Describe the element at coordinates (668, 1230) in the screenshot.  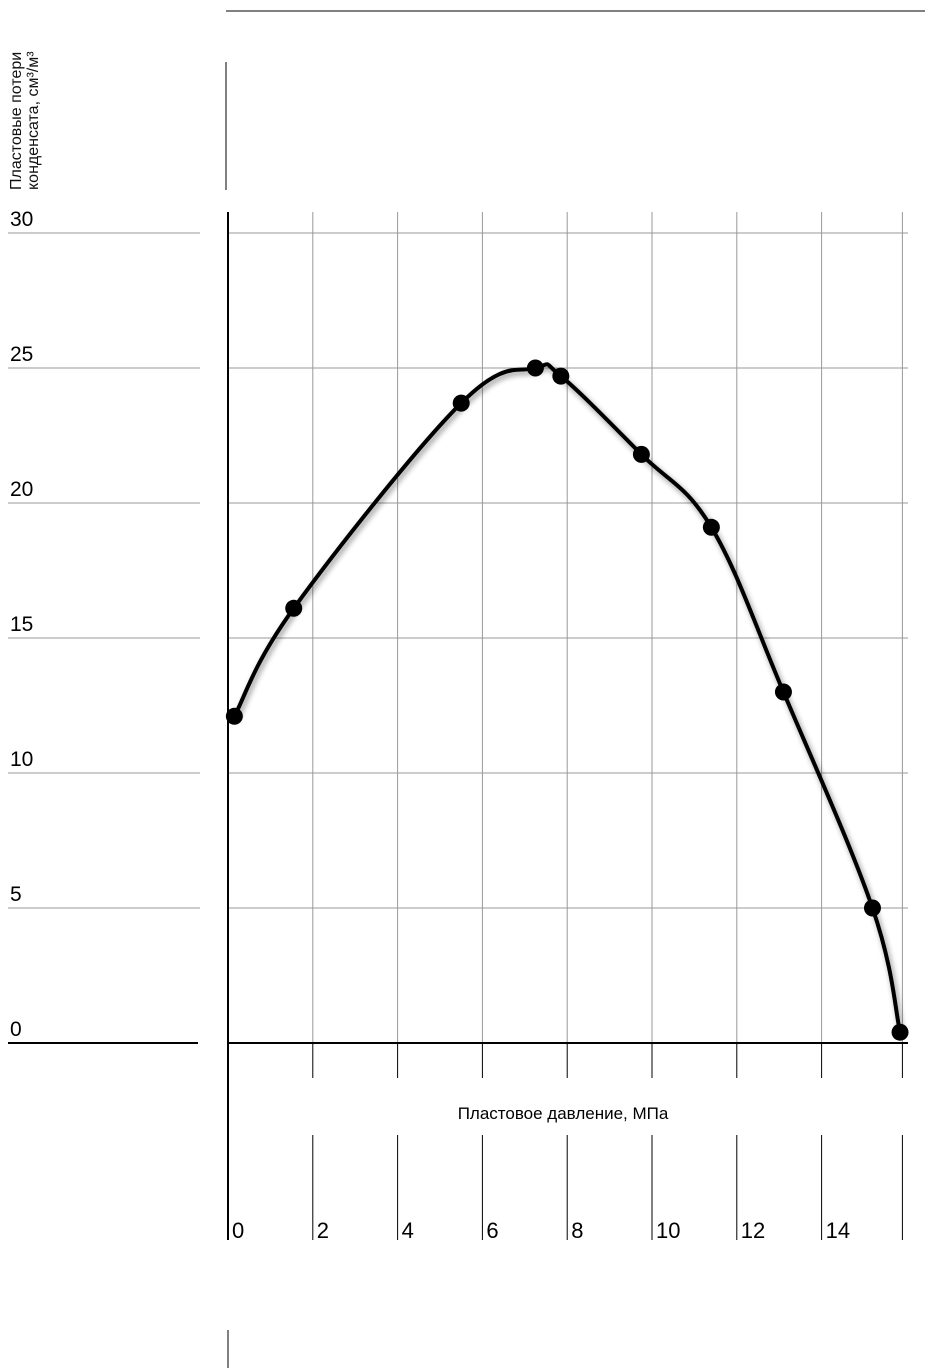
I see `x-tick-label: 10` at that location.